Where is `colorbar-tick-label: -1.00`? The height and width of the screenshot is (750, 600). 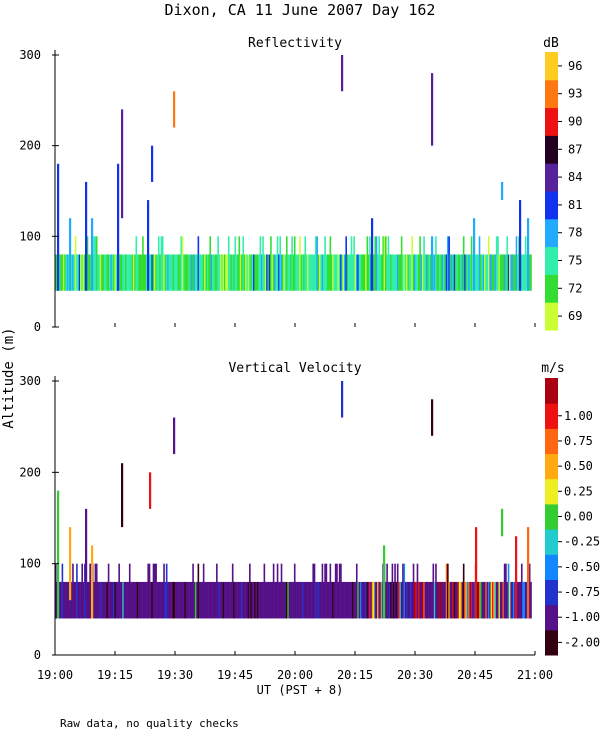 colorbar-tick-label: -1.00 is located at coordinates (582, 617).